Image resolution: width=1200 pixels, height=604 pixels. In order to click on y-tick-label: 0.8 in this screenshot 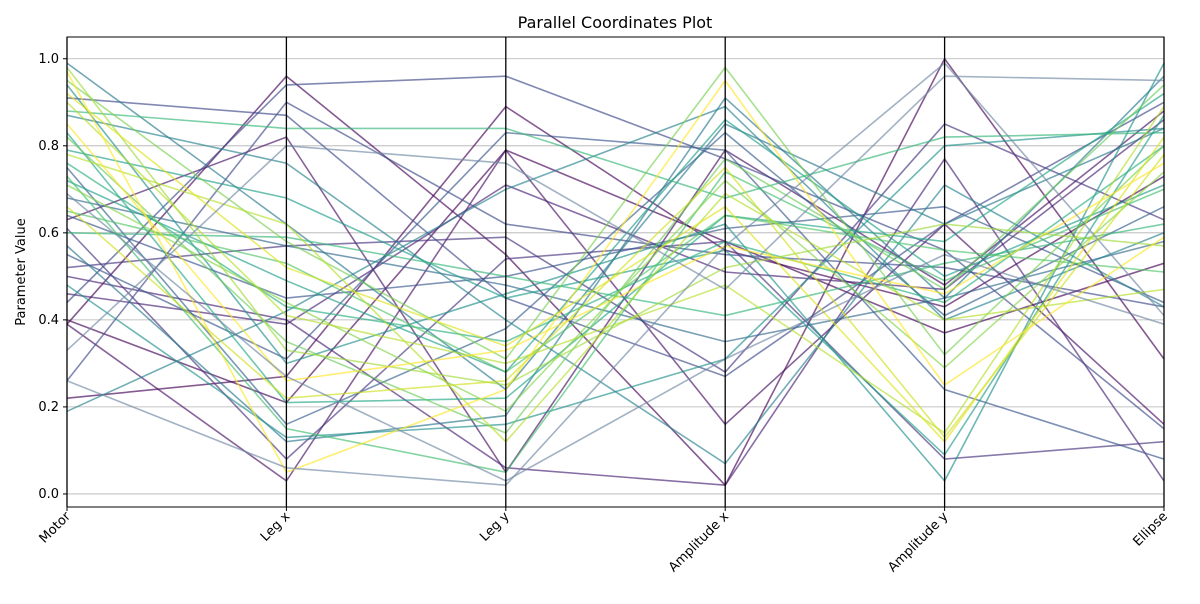, I will do `click(48, 146)`.